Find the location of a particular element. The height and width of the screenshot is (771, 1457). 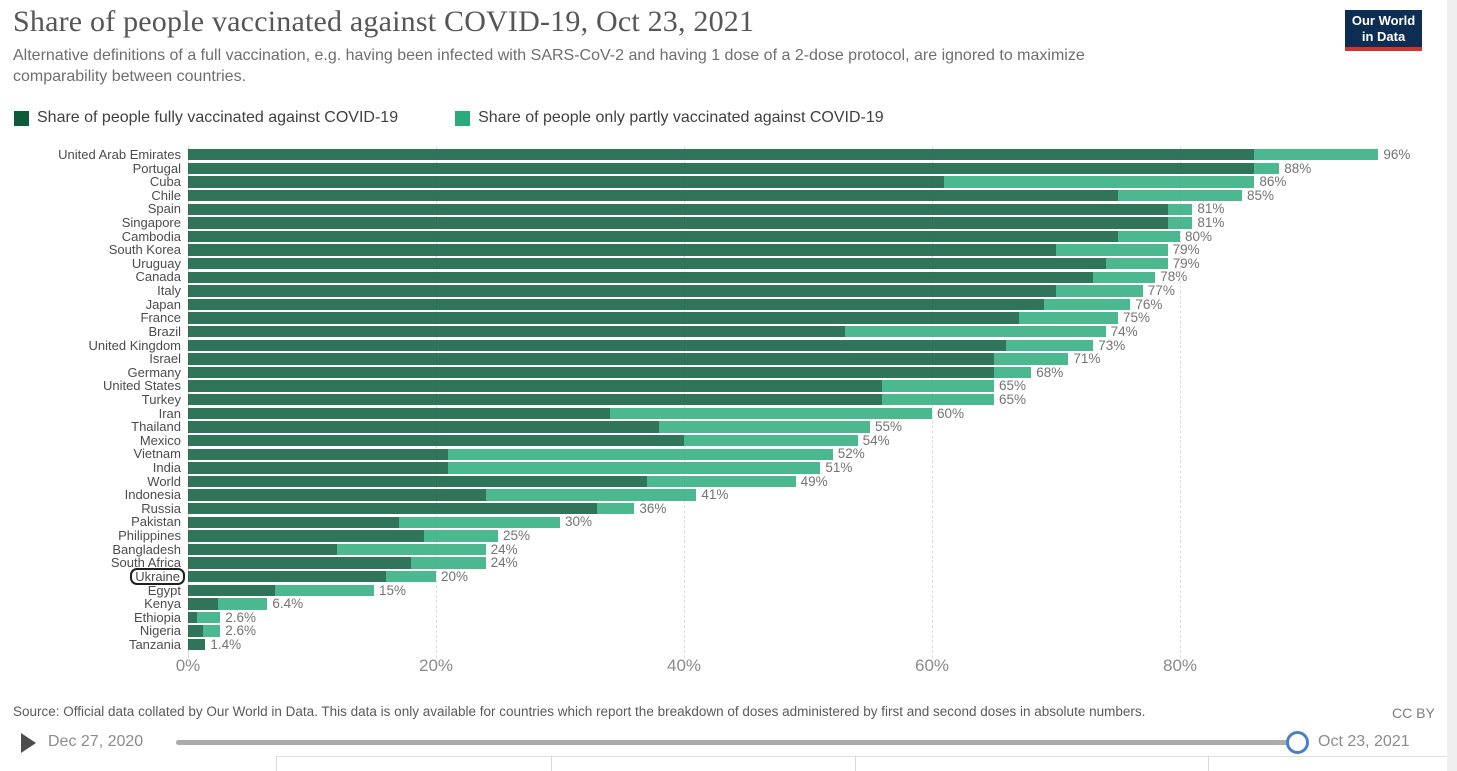

country-label: Chile is located at coordinates (166, 195).